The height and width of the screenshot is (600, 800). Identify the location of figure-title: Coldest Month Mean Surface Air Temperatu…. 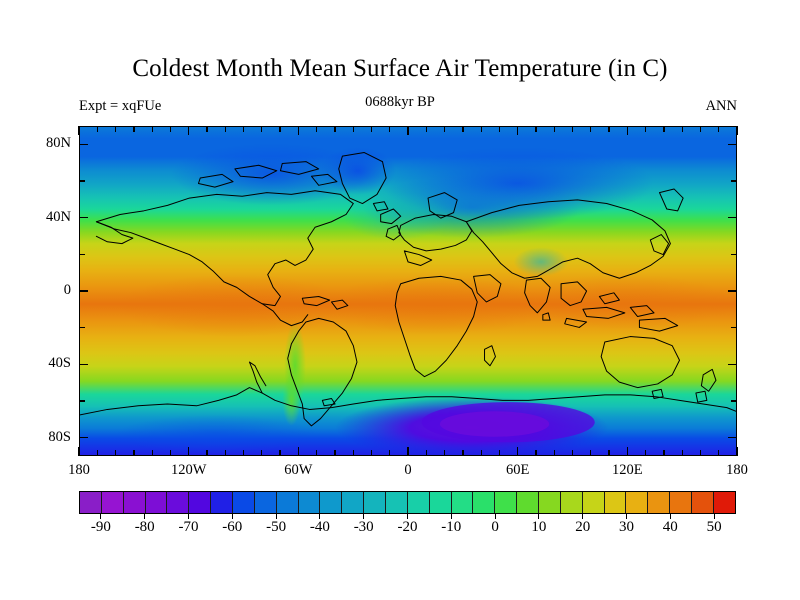
(400, 68).